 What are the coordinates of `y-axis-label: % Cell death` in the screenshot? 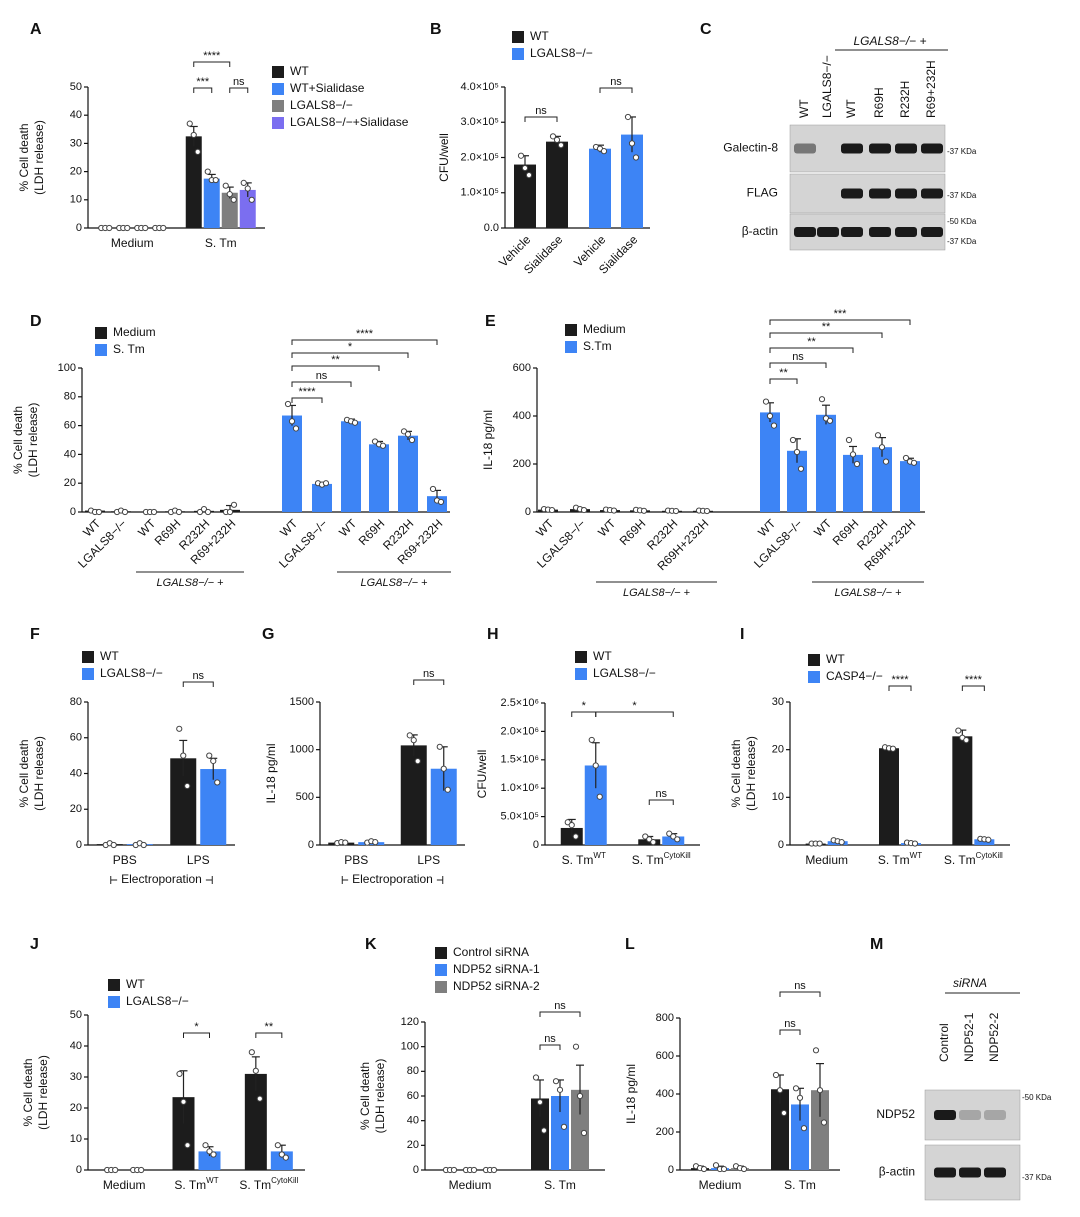 It's located at (736, 773).